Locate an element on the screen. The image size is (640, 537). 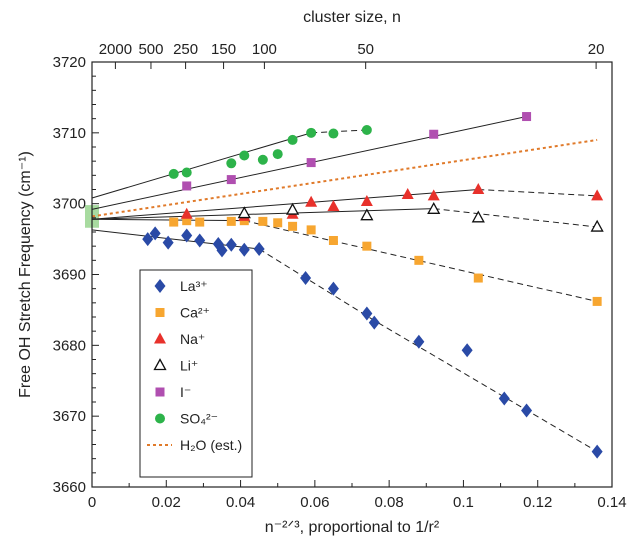
top-tick-label: 2000 is located at coordinates (115, 49).